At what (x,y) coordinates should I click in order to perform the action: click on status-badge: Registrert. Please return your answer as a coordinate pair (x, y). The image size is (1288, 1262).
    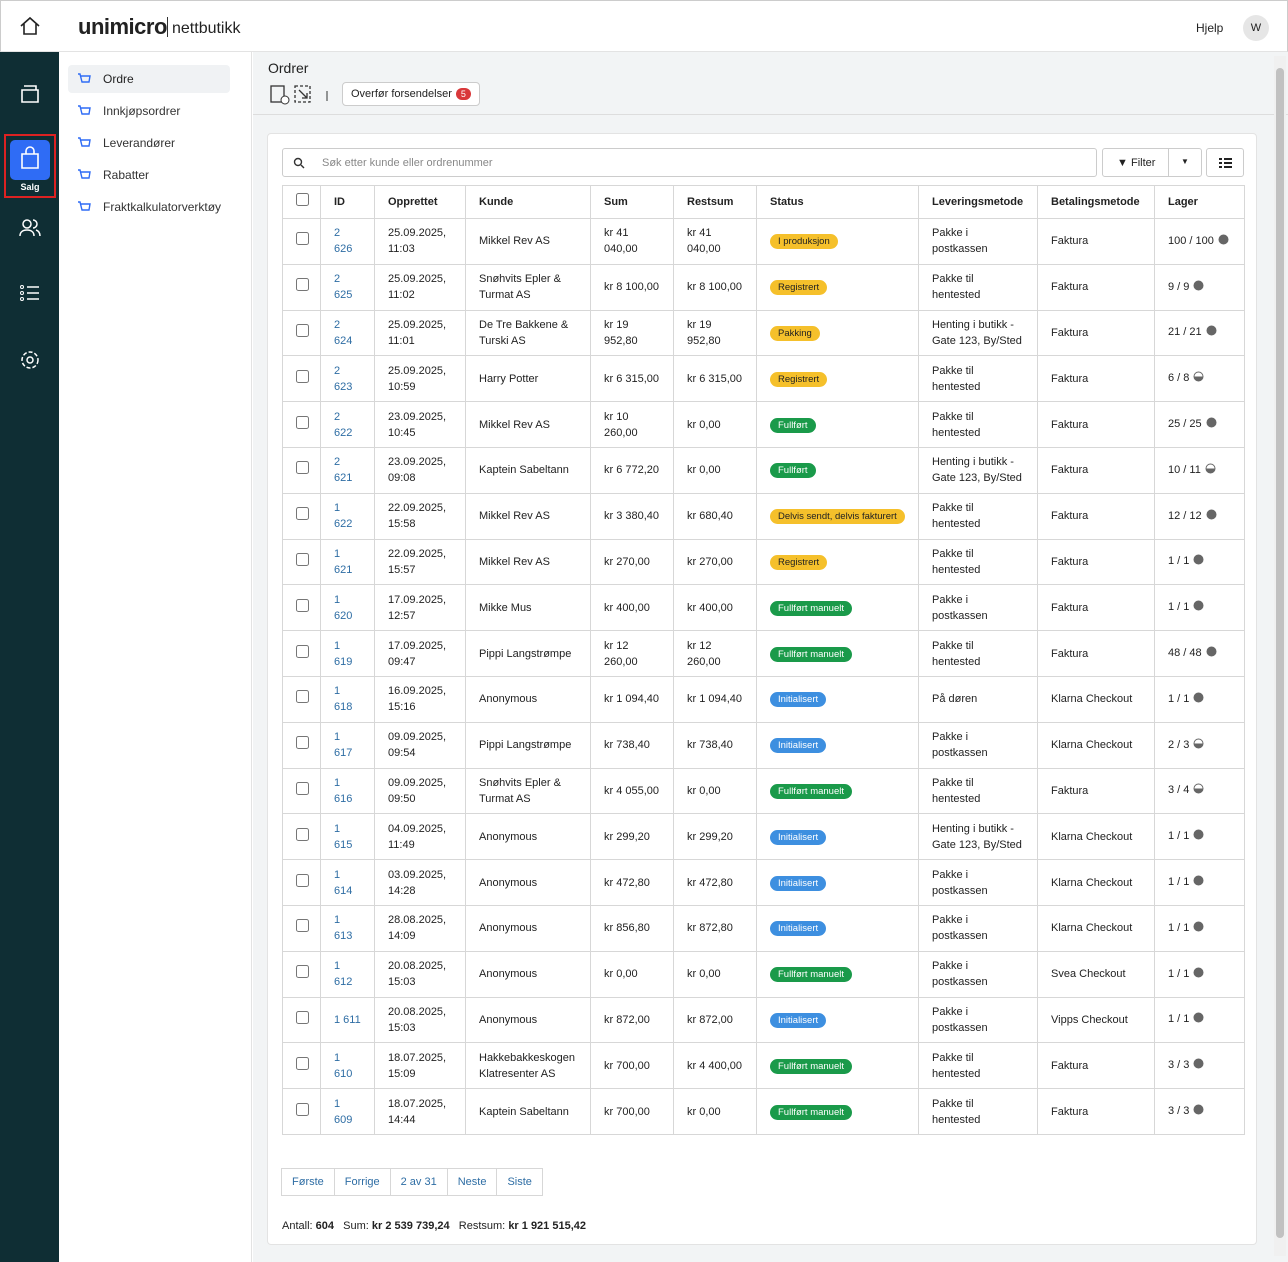
    Looking at the image, I should click on (799, 379).